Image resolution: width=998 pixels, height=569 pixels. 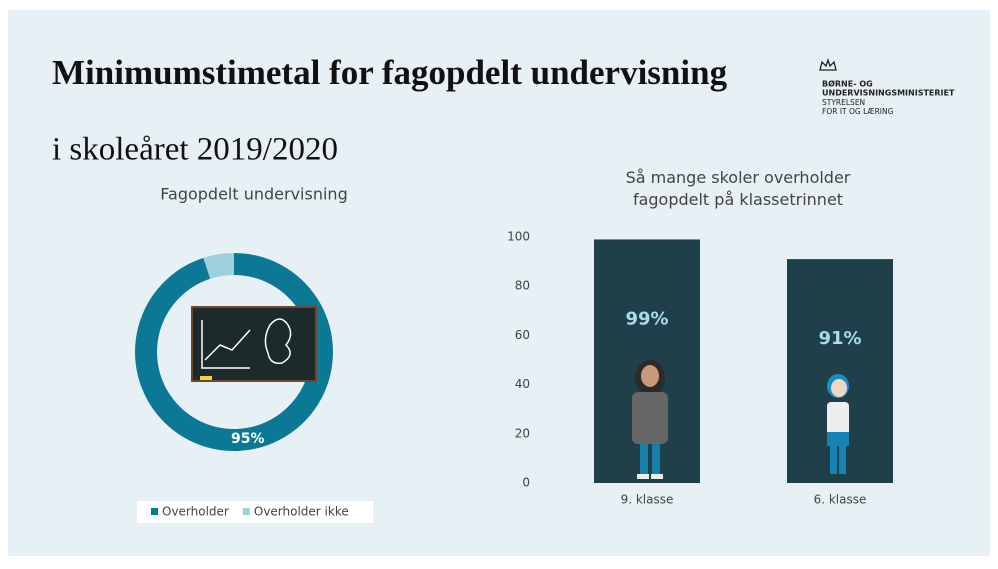 What do you see at coordinates (522, 433) in the screenshot?
I see `y-tick-label: 20` at bounding box center [522, 433].